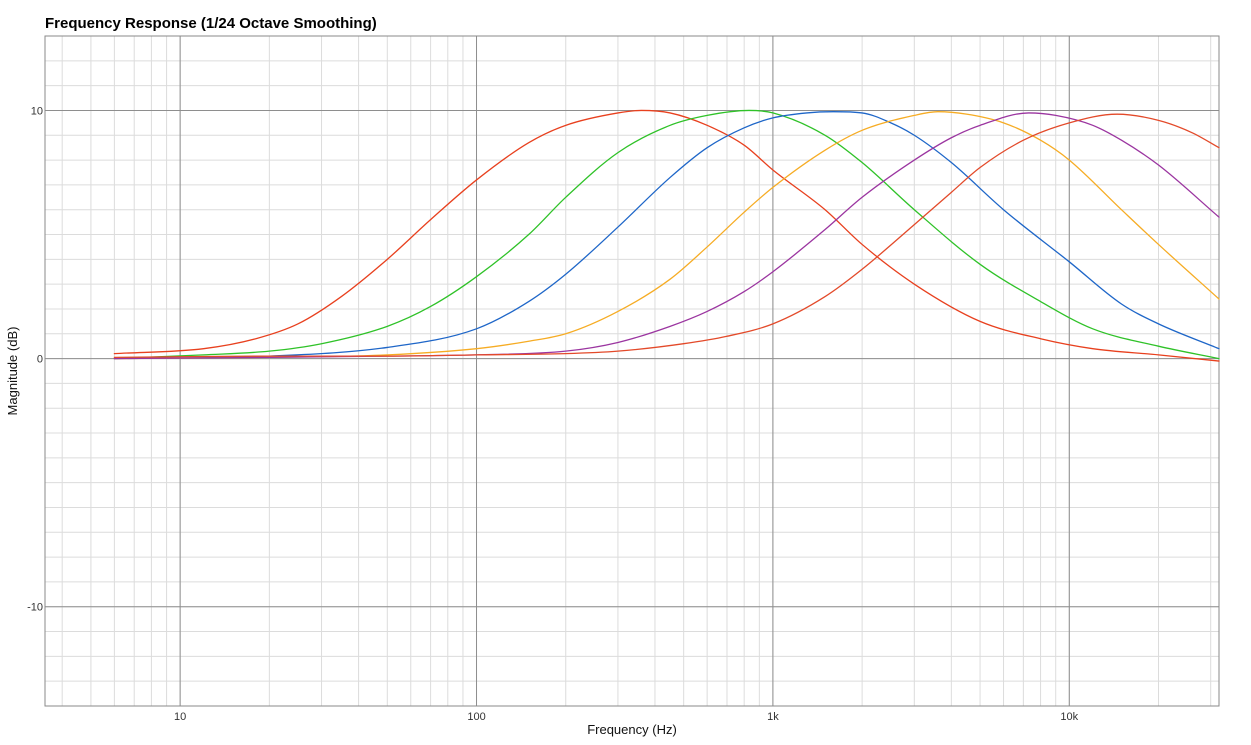 This screenshot has height=745, width=1251. I want to click on y-tick-labels: 10 0 -10, so click(35, 359).